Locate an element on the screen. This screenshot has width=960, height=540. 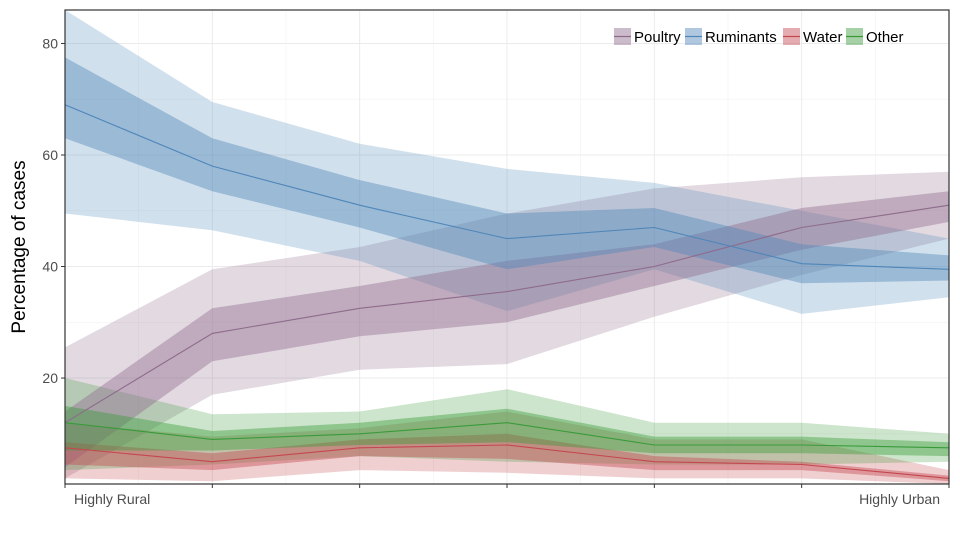
legend-label-poultry: Poultry is located at coordinates (657, 37).